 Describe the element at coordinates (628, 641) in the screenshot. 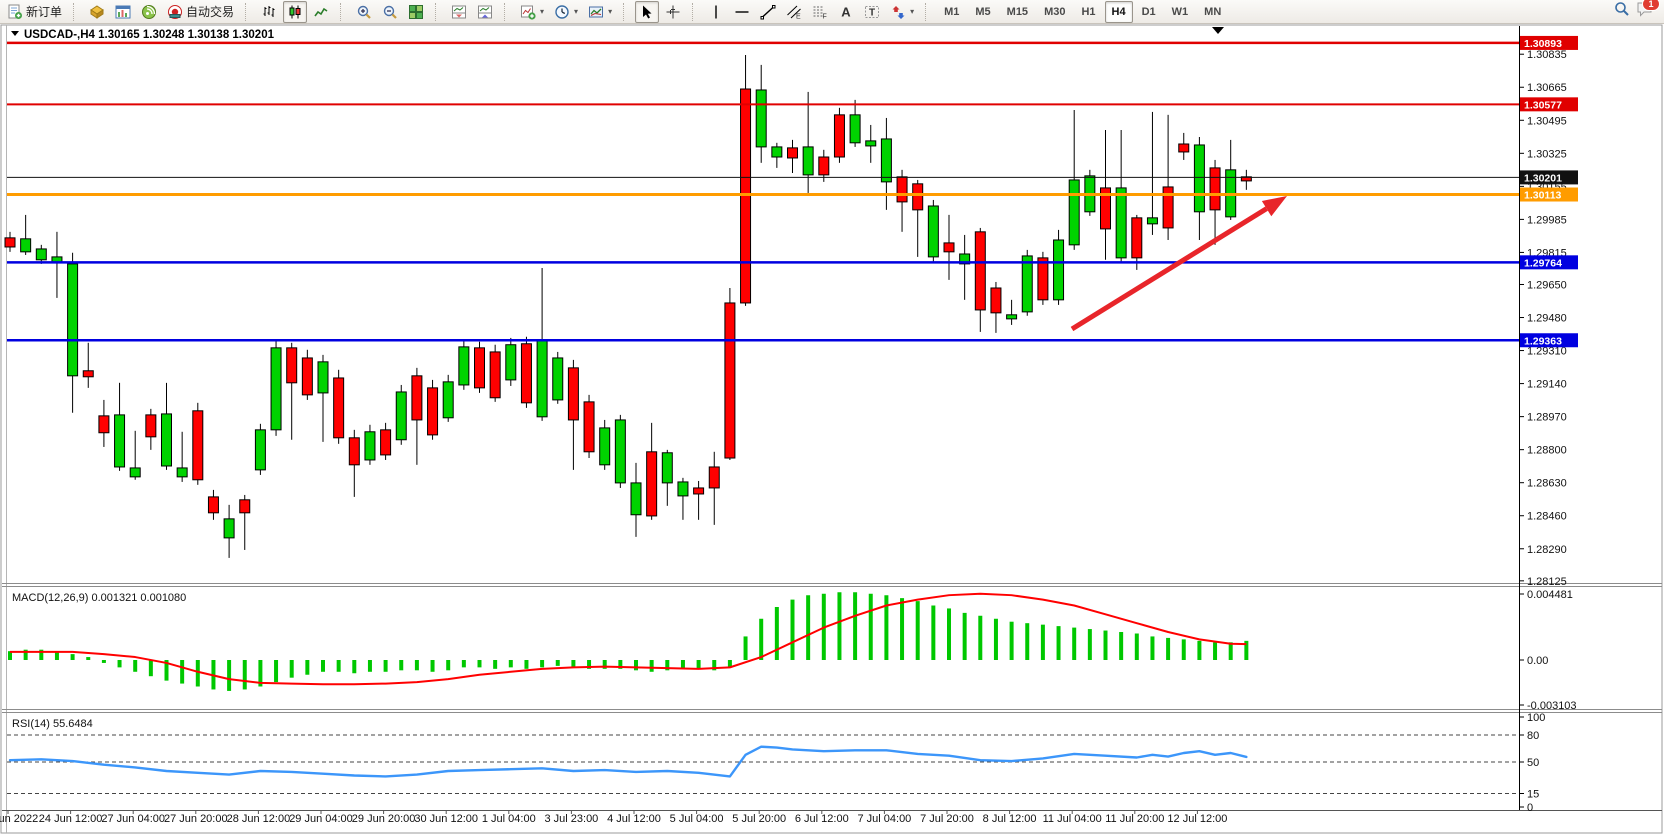

I see `macd-indicator` at that location.